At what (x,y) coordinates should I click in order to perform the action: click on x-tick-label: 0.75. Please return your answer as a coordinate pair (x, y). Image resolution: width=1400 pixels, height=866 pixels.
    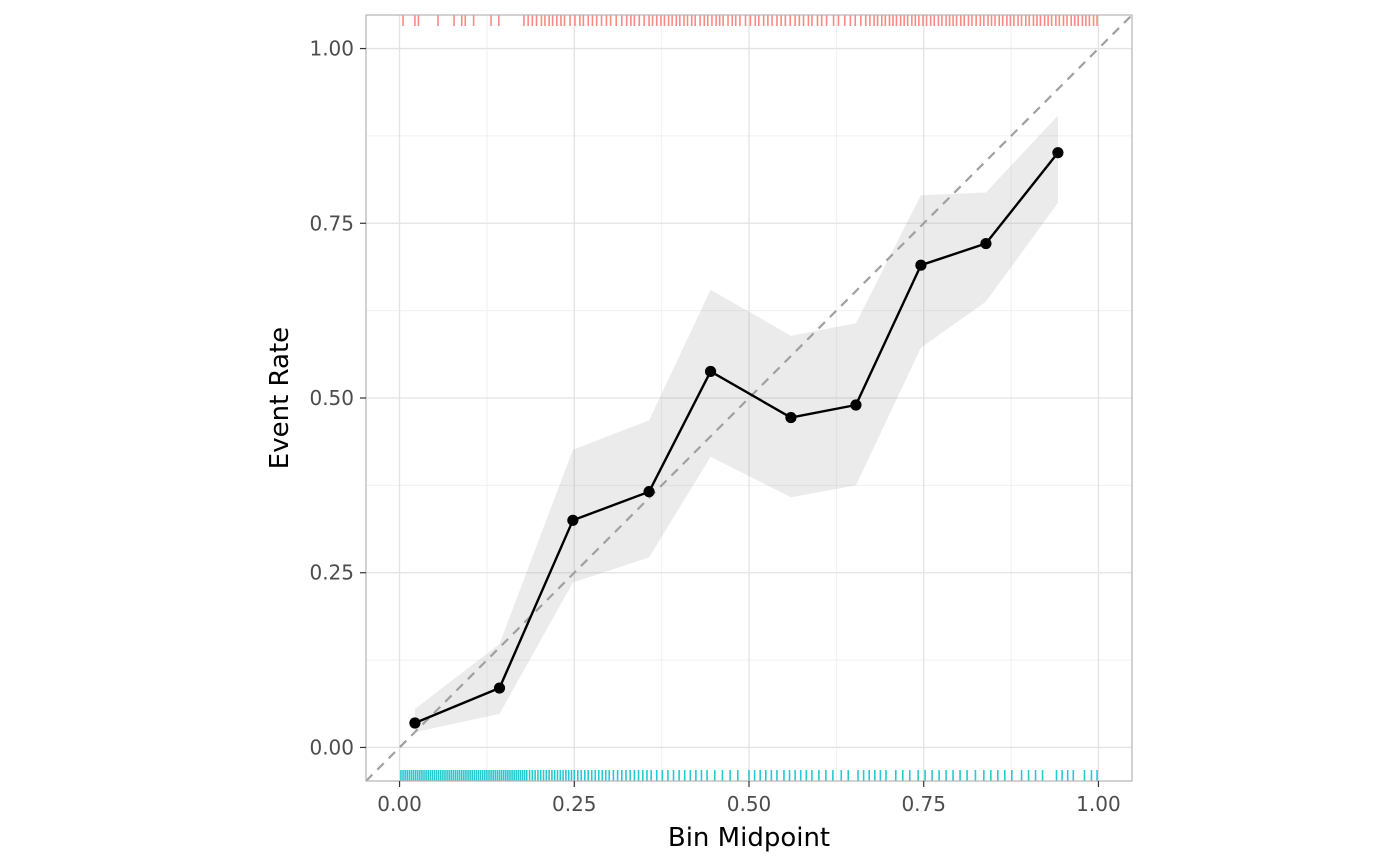
    Looking at the image, I should click on (923, 804).